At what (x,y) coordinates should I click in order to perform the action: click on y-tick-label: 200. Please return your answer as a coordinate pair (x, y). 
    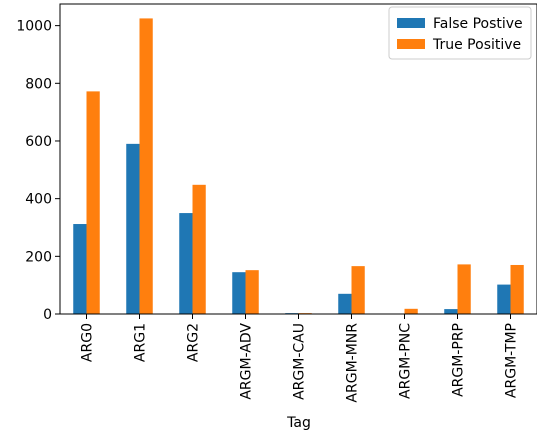
    Looking at the image, I should click on (38, 257).